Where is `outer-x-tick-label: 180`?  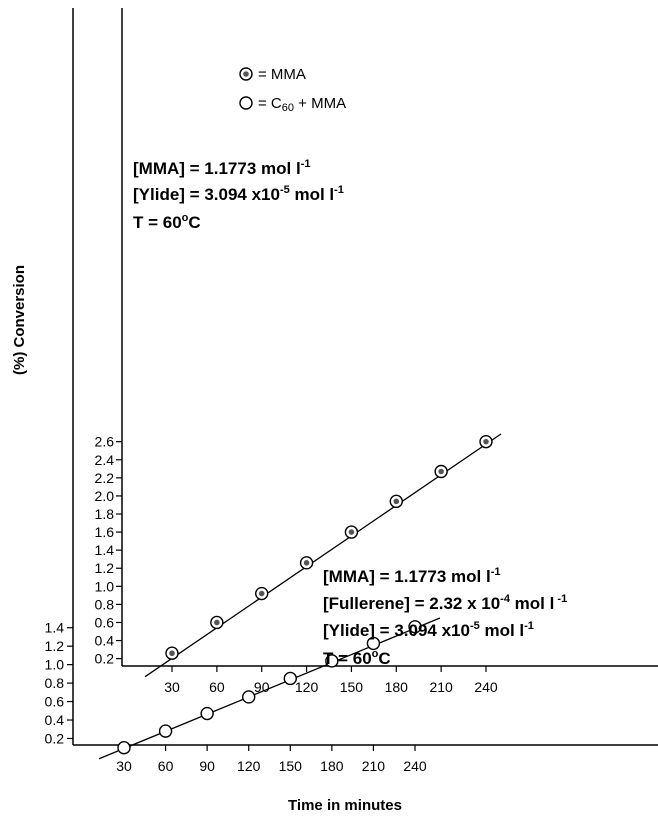
outer-x-tick-label: 180 is located at coordinates (332, 766).